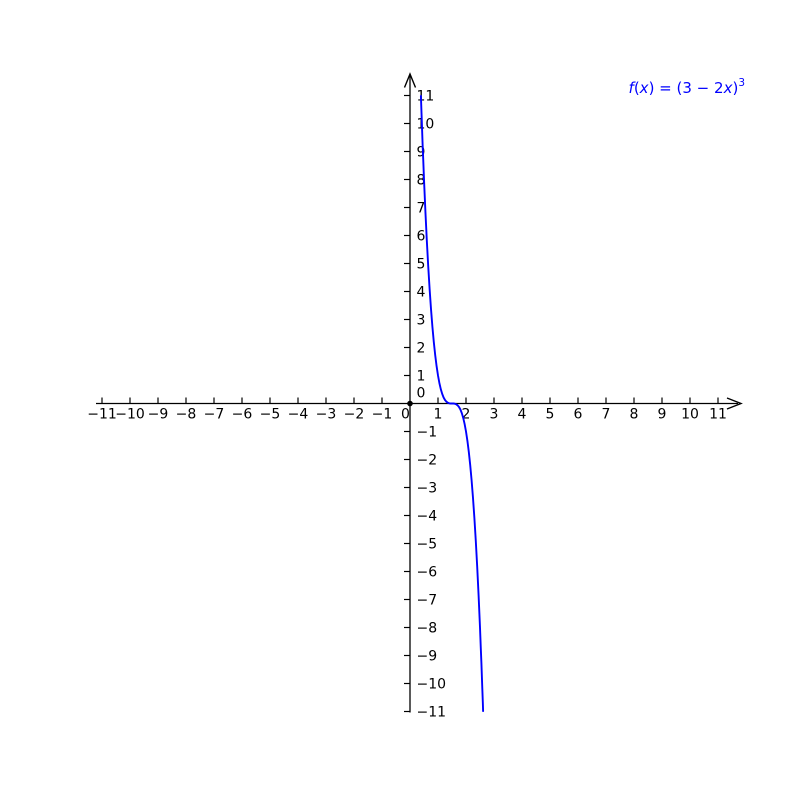  What do you see at coordinates (741, 83) in the screenshot?
I see `function-label-part: 3` at bounding box center [741, 83].